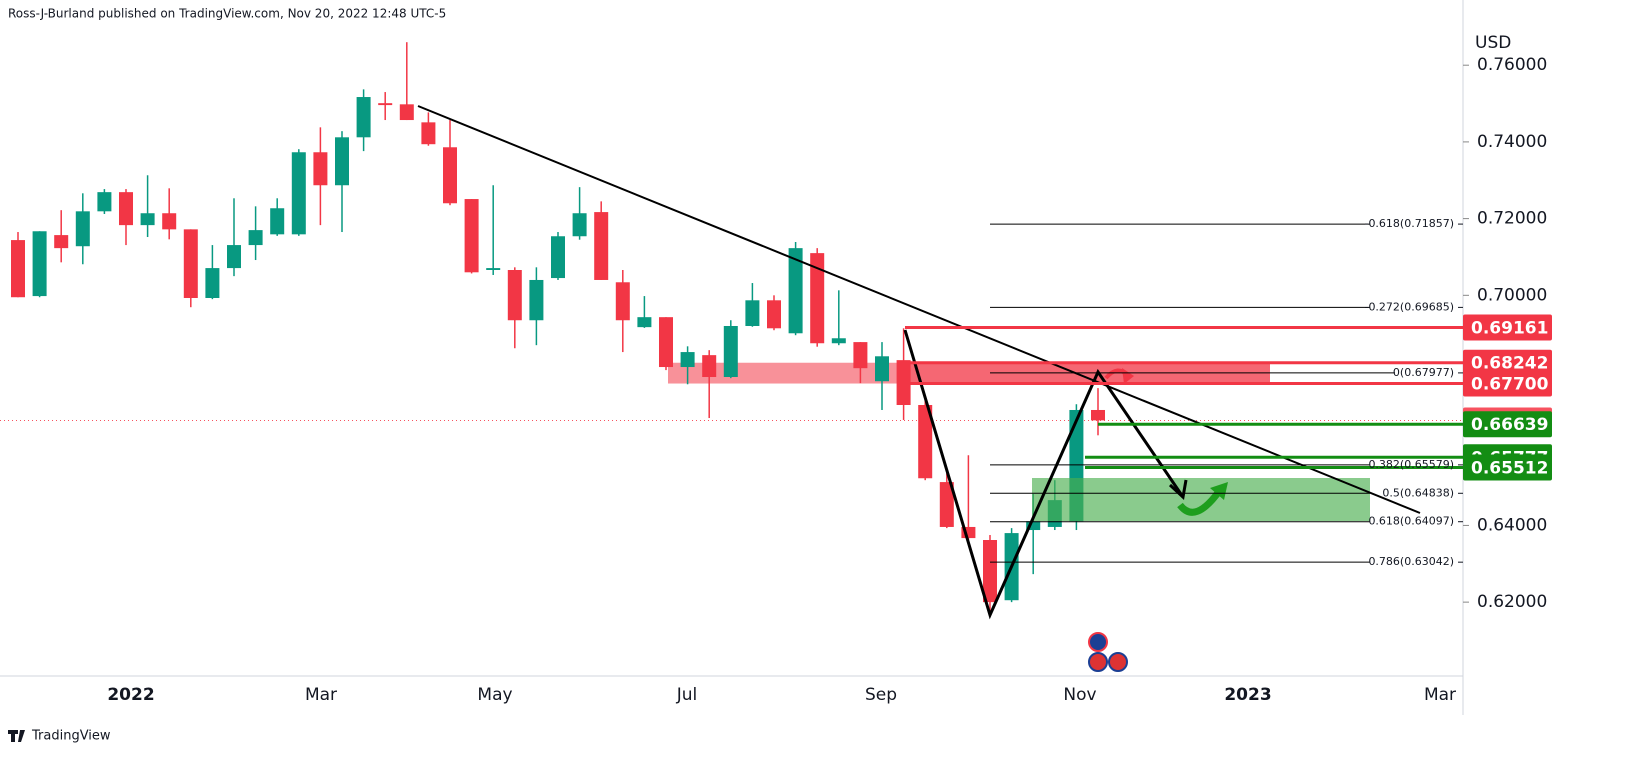  I want to click on fib-label: -0.272(0.69685), so click(1409, 306).